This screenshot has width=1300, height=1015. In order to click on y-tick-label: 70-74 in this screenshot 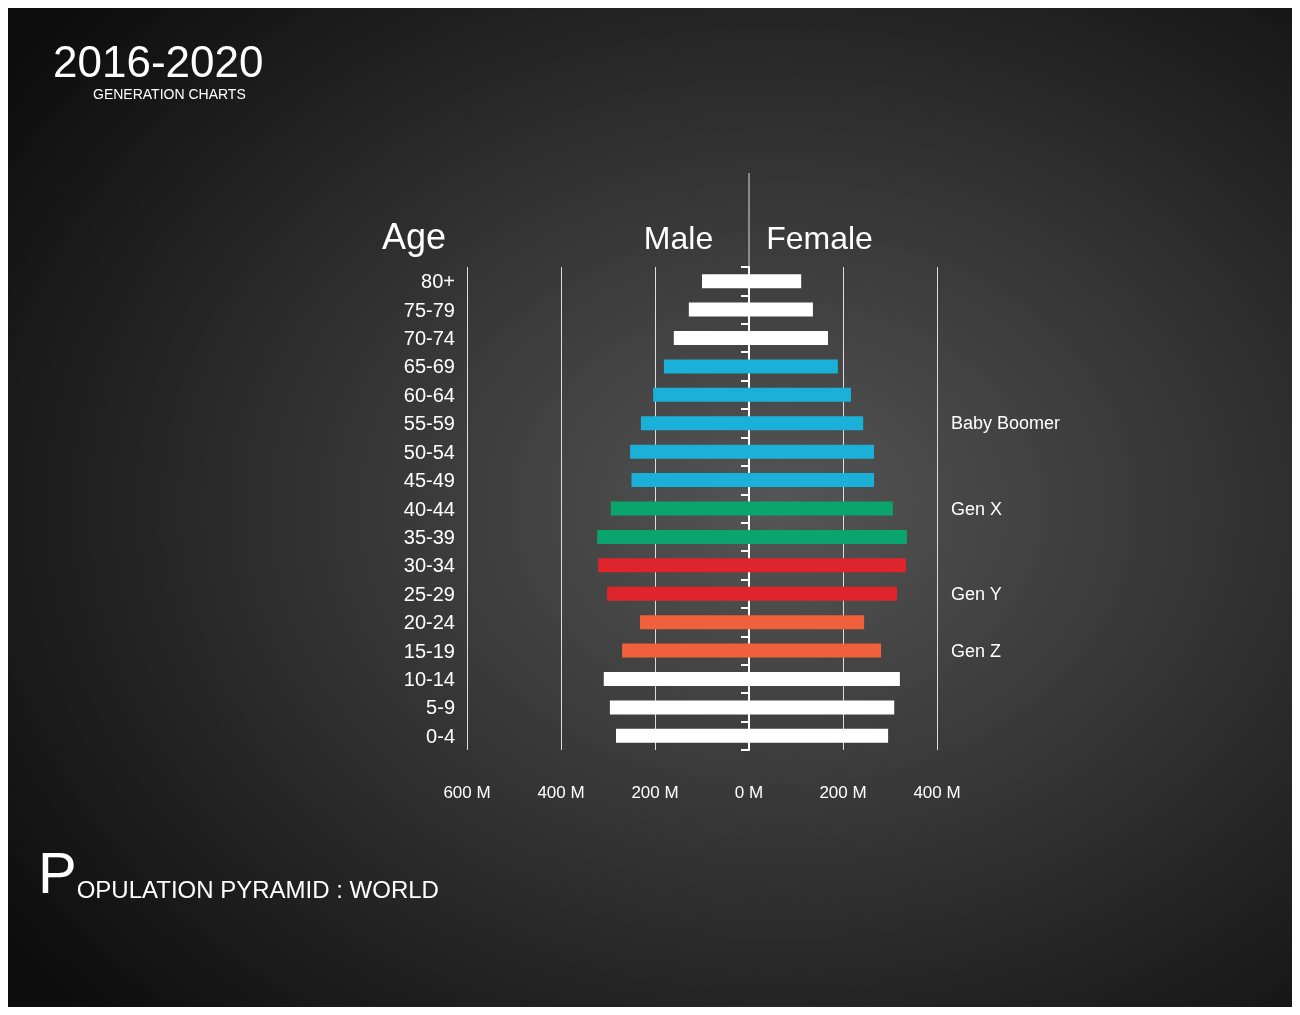, I will do `click(429, 338)`.